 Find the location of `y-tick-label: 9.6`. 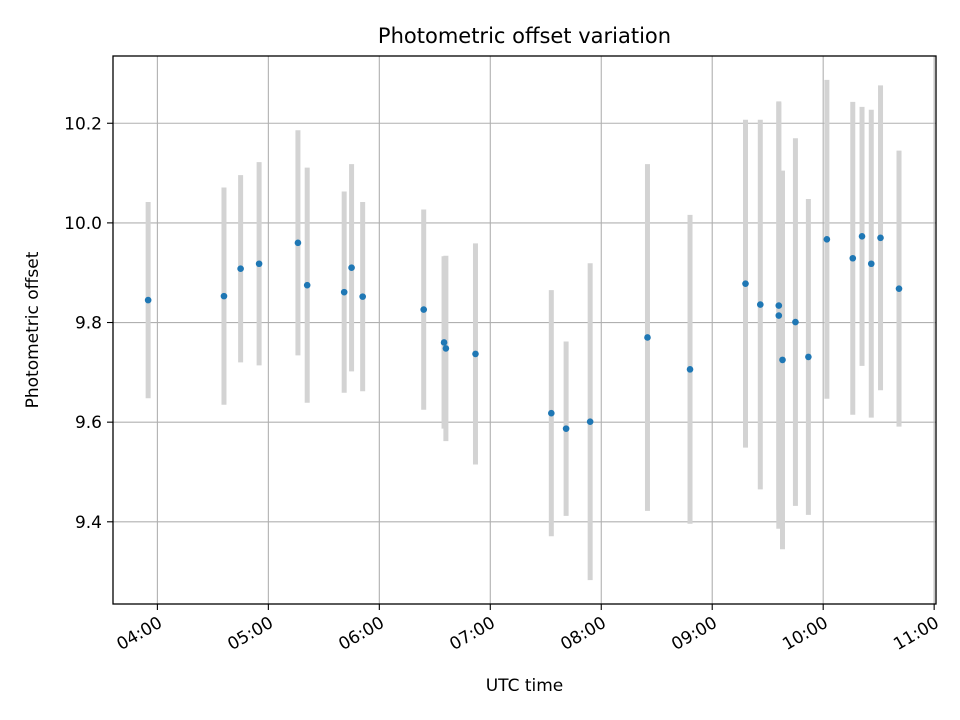

y-tick-label: 9.6 is located at coordinates (88, 423).